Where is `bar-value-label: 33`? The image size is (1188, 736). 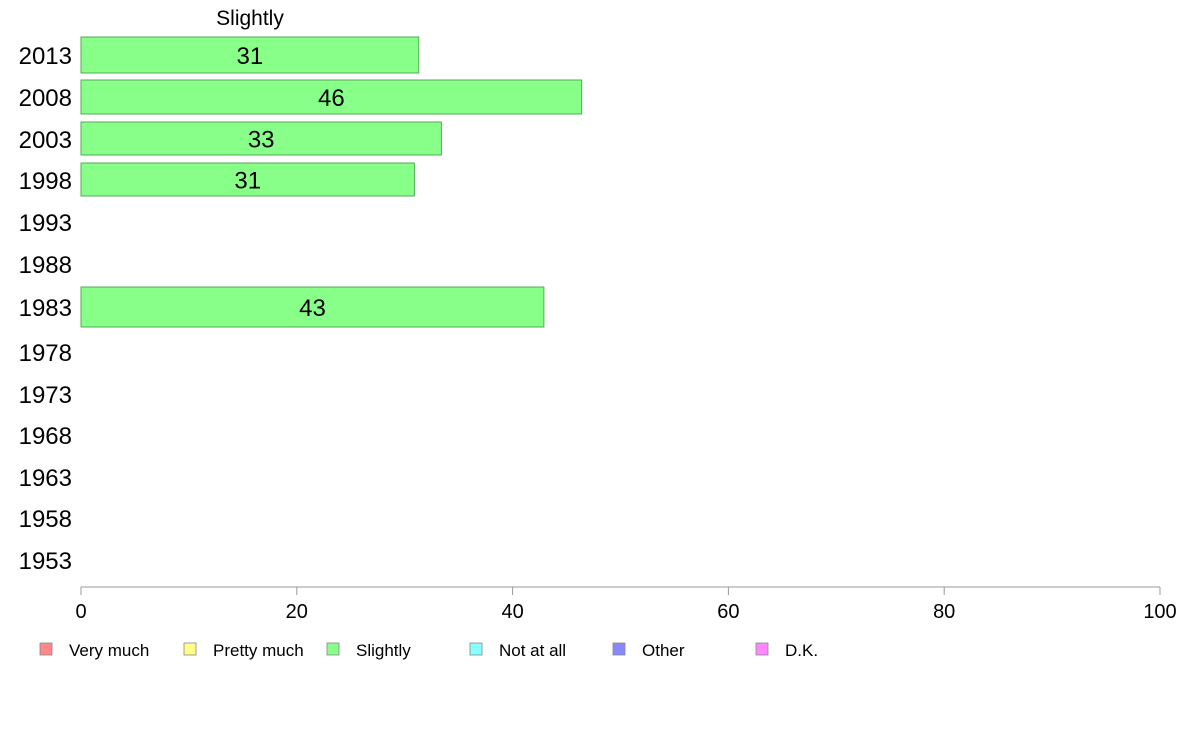 bar-value-label: 33 is located at coordinates (261, 140).